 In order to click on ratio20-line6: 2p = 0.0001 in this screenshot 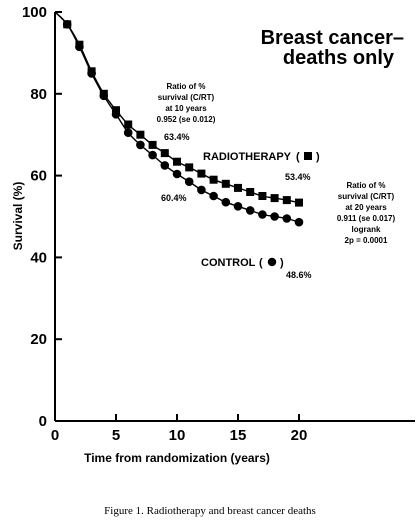, I will do `click(366, 240)`.